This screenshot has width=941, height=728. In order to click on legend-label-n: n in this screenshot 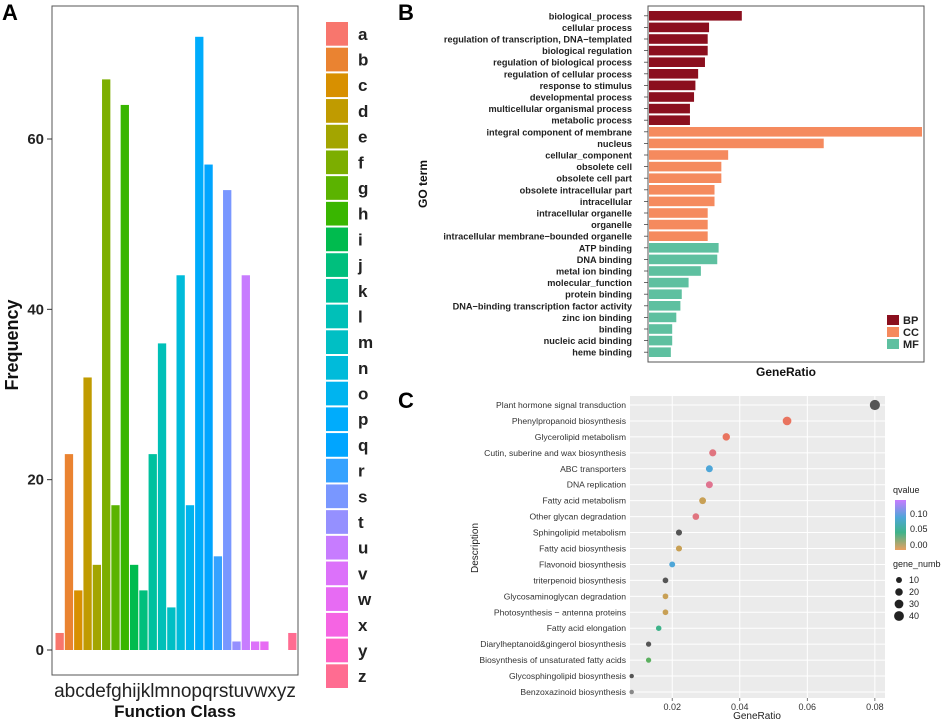, I will do `click(363, 368)`.